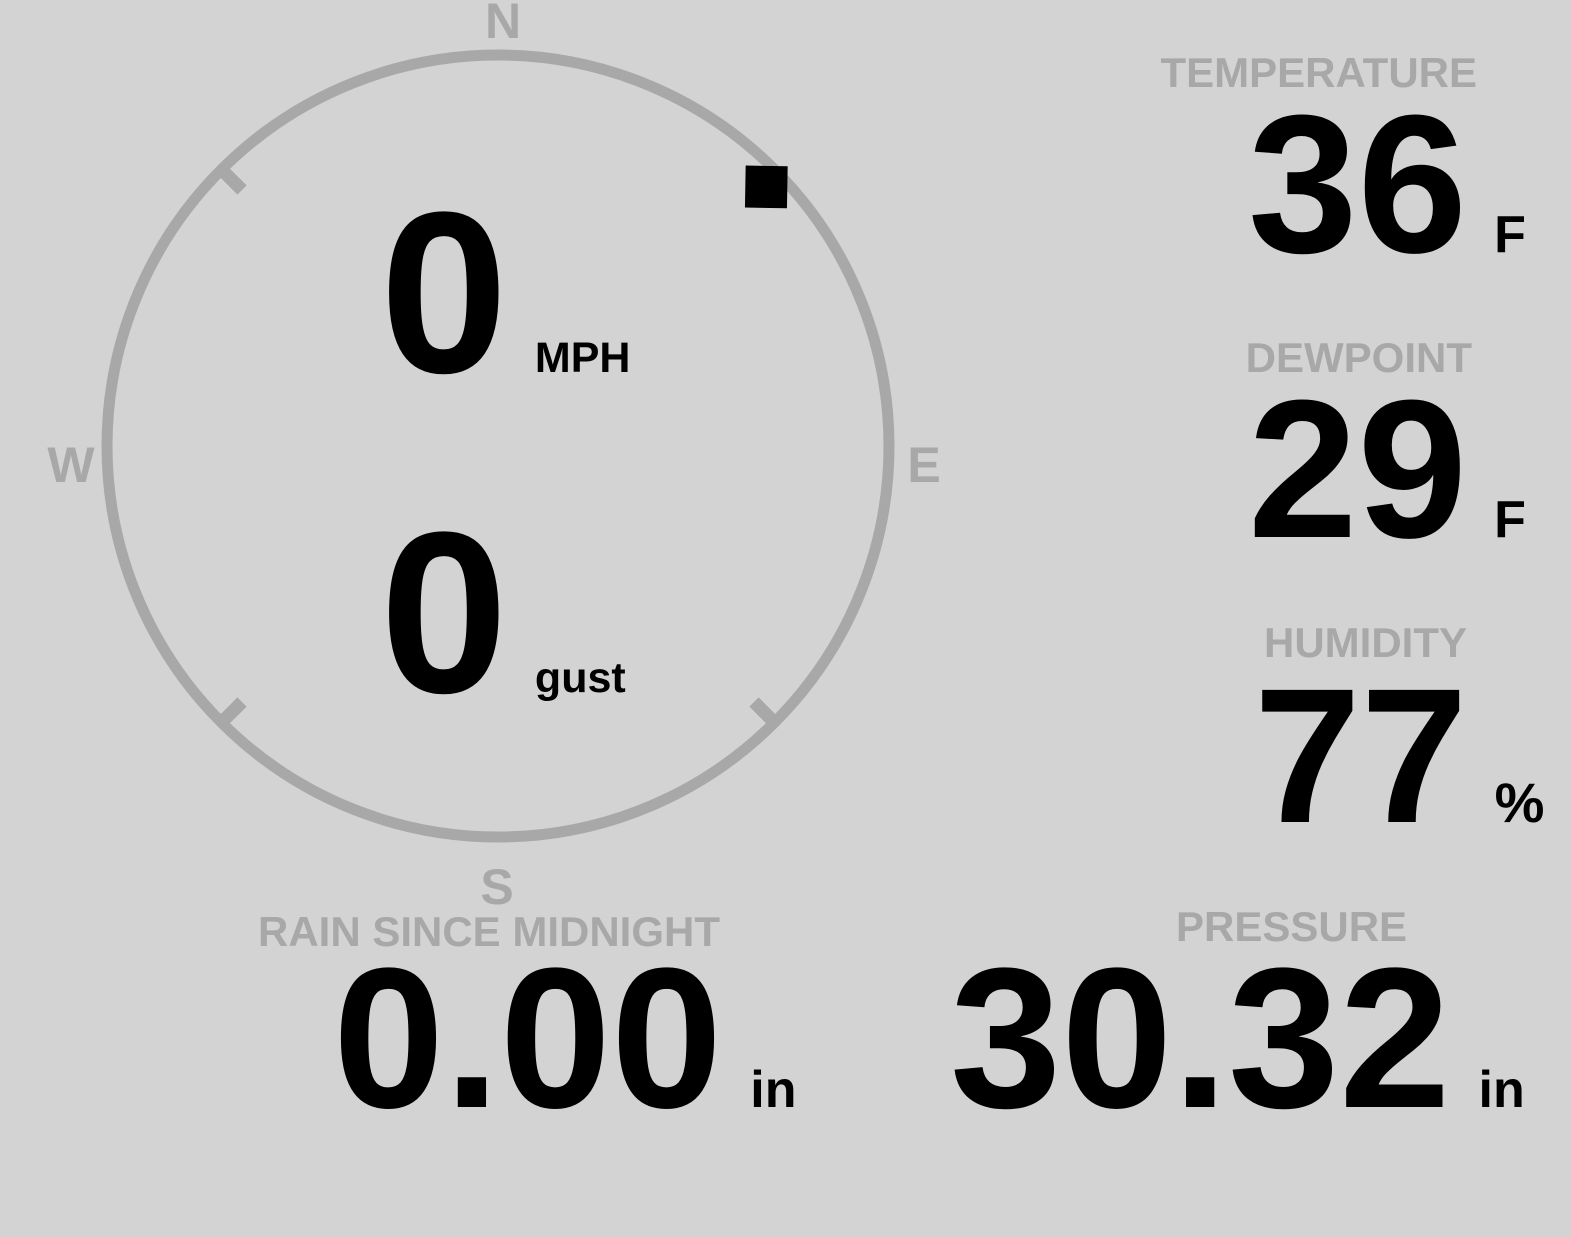  Describe the element at coordinates (1358, 184) in the screenshot. I see `temperature-value: 36` at that location.